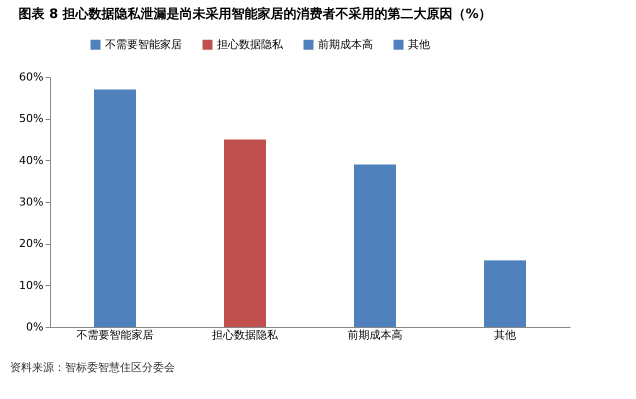  What do you see at coordinates (115, 335) in the screenshot?
I see `x-tick-label: 不需要智能家居` at bounding box center [115, 335].